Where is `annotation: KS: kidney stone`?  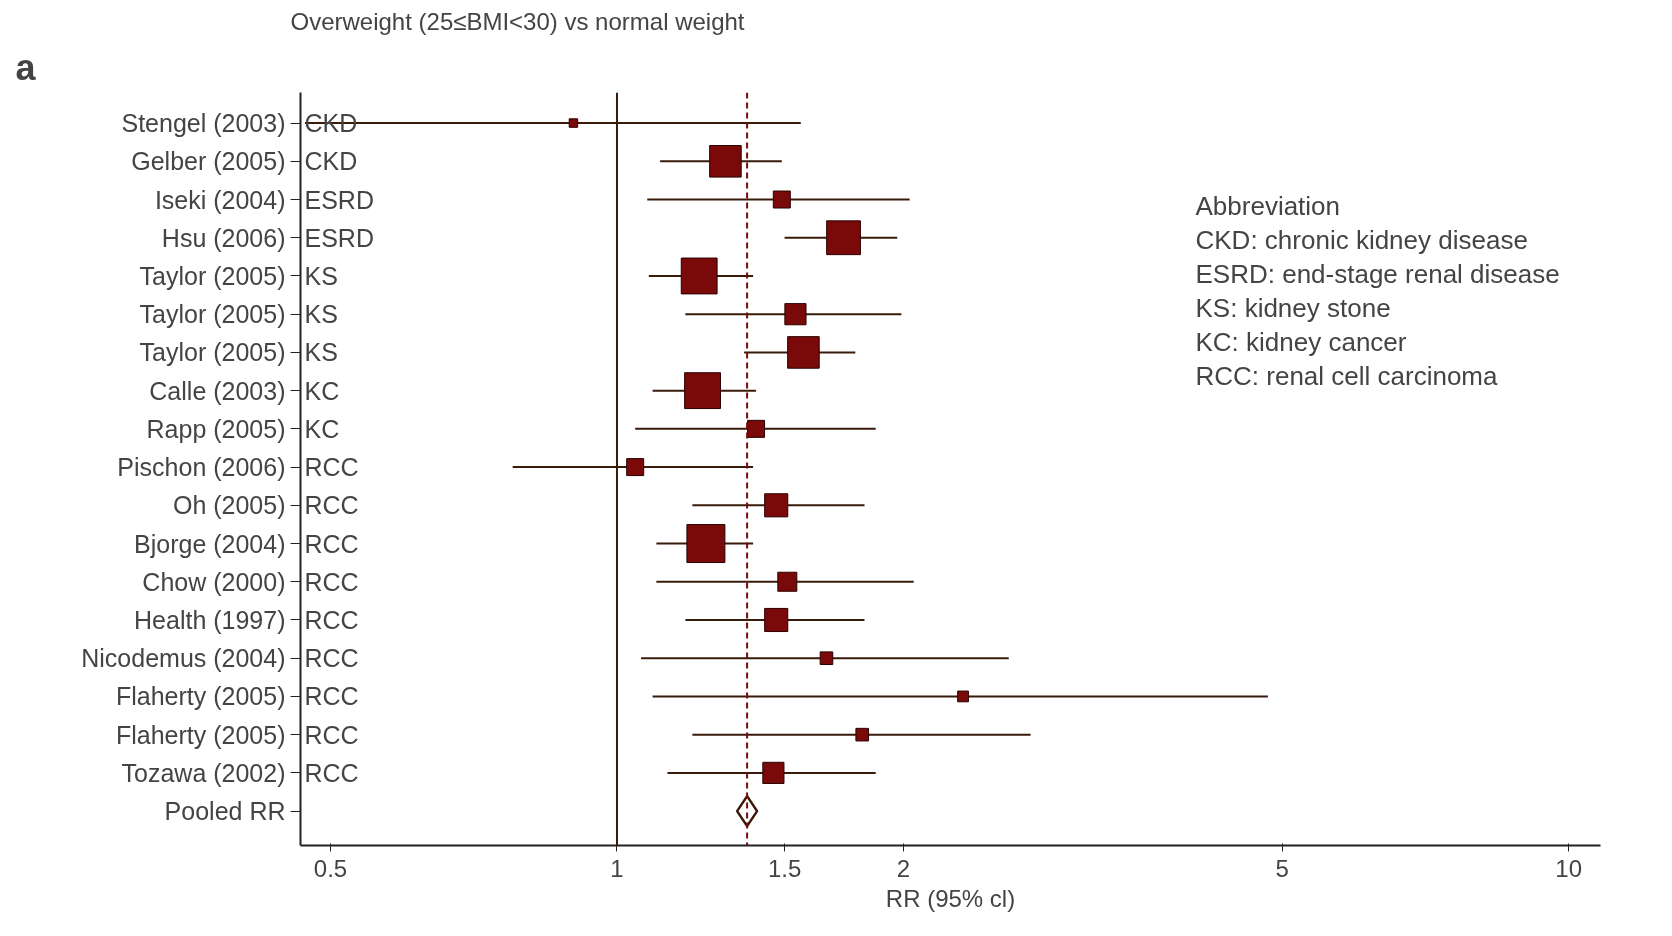 annotation: KS: kidney stone is located at coordinates (1293, 307).